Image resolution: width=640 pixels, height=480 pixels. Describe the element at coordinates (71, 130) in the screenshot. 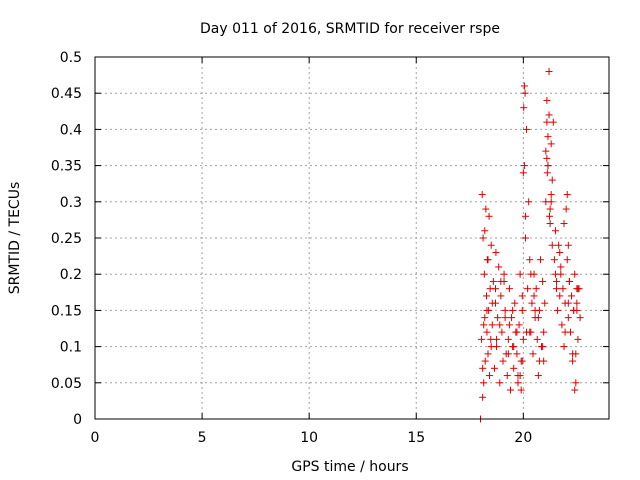

I see `y-tick-label: 0.4` at that location.